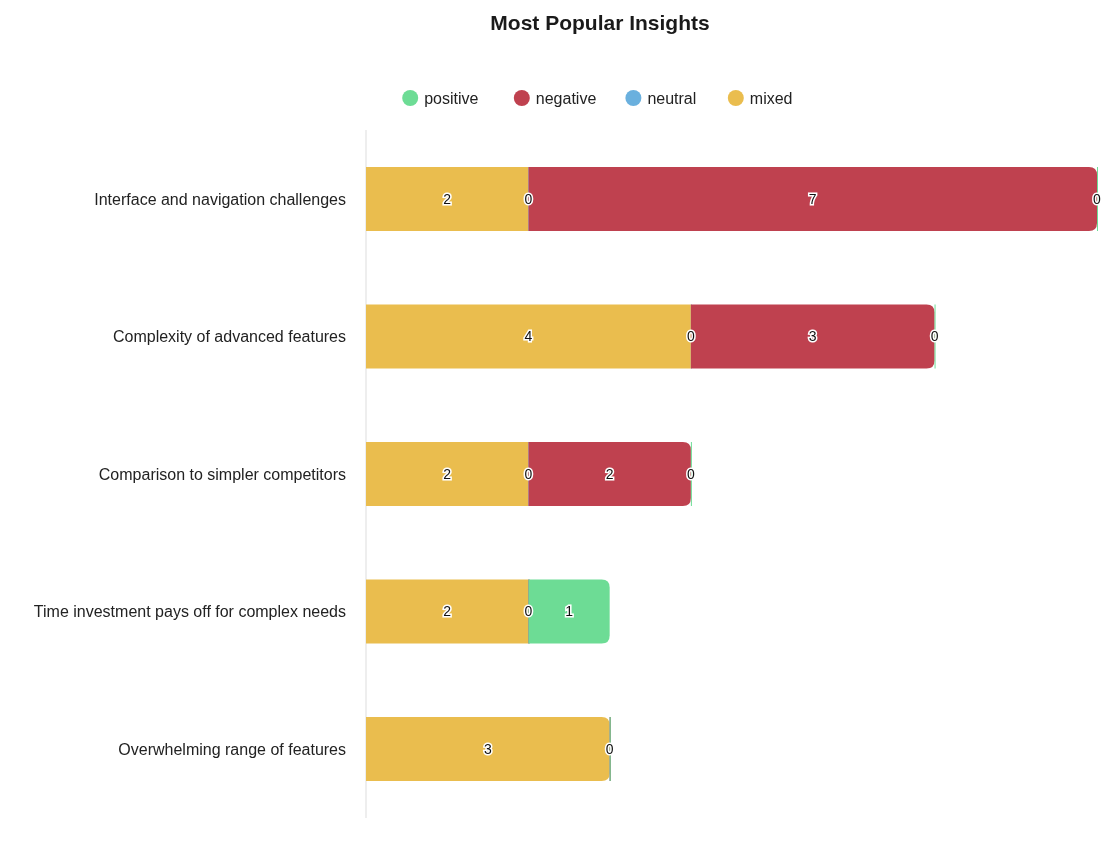 Image resolution: width=1105 pixels, height=850 pixels. I want to click on data-label: 4, so click(528, 336).